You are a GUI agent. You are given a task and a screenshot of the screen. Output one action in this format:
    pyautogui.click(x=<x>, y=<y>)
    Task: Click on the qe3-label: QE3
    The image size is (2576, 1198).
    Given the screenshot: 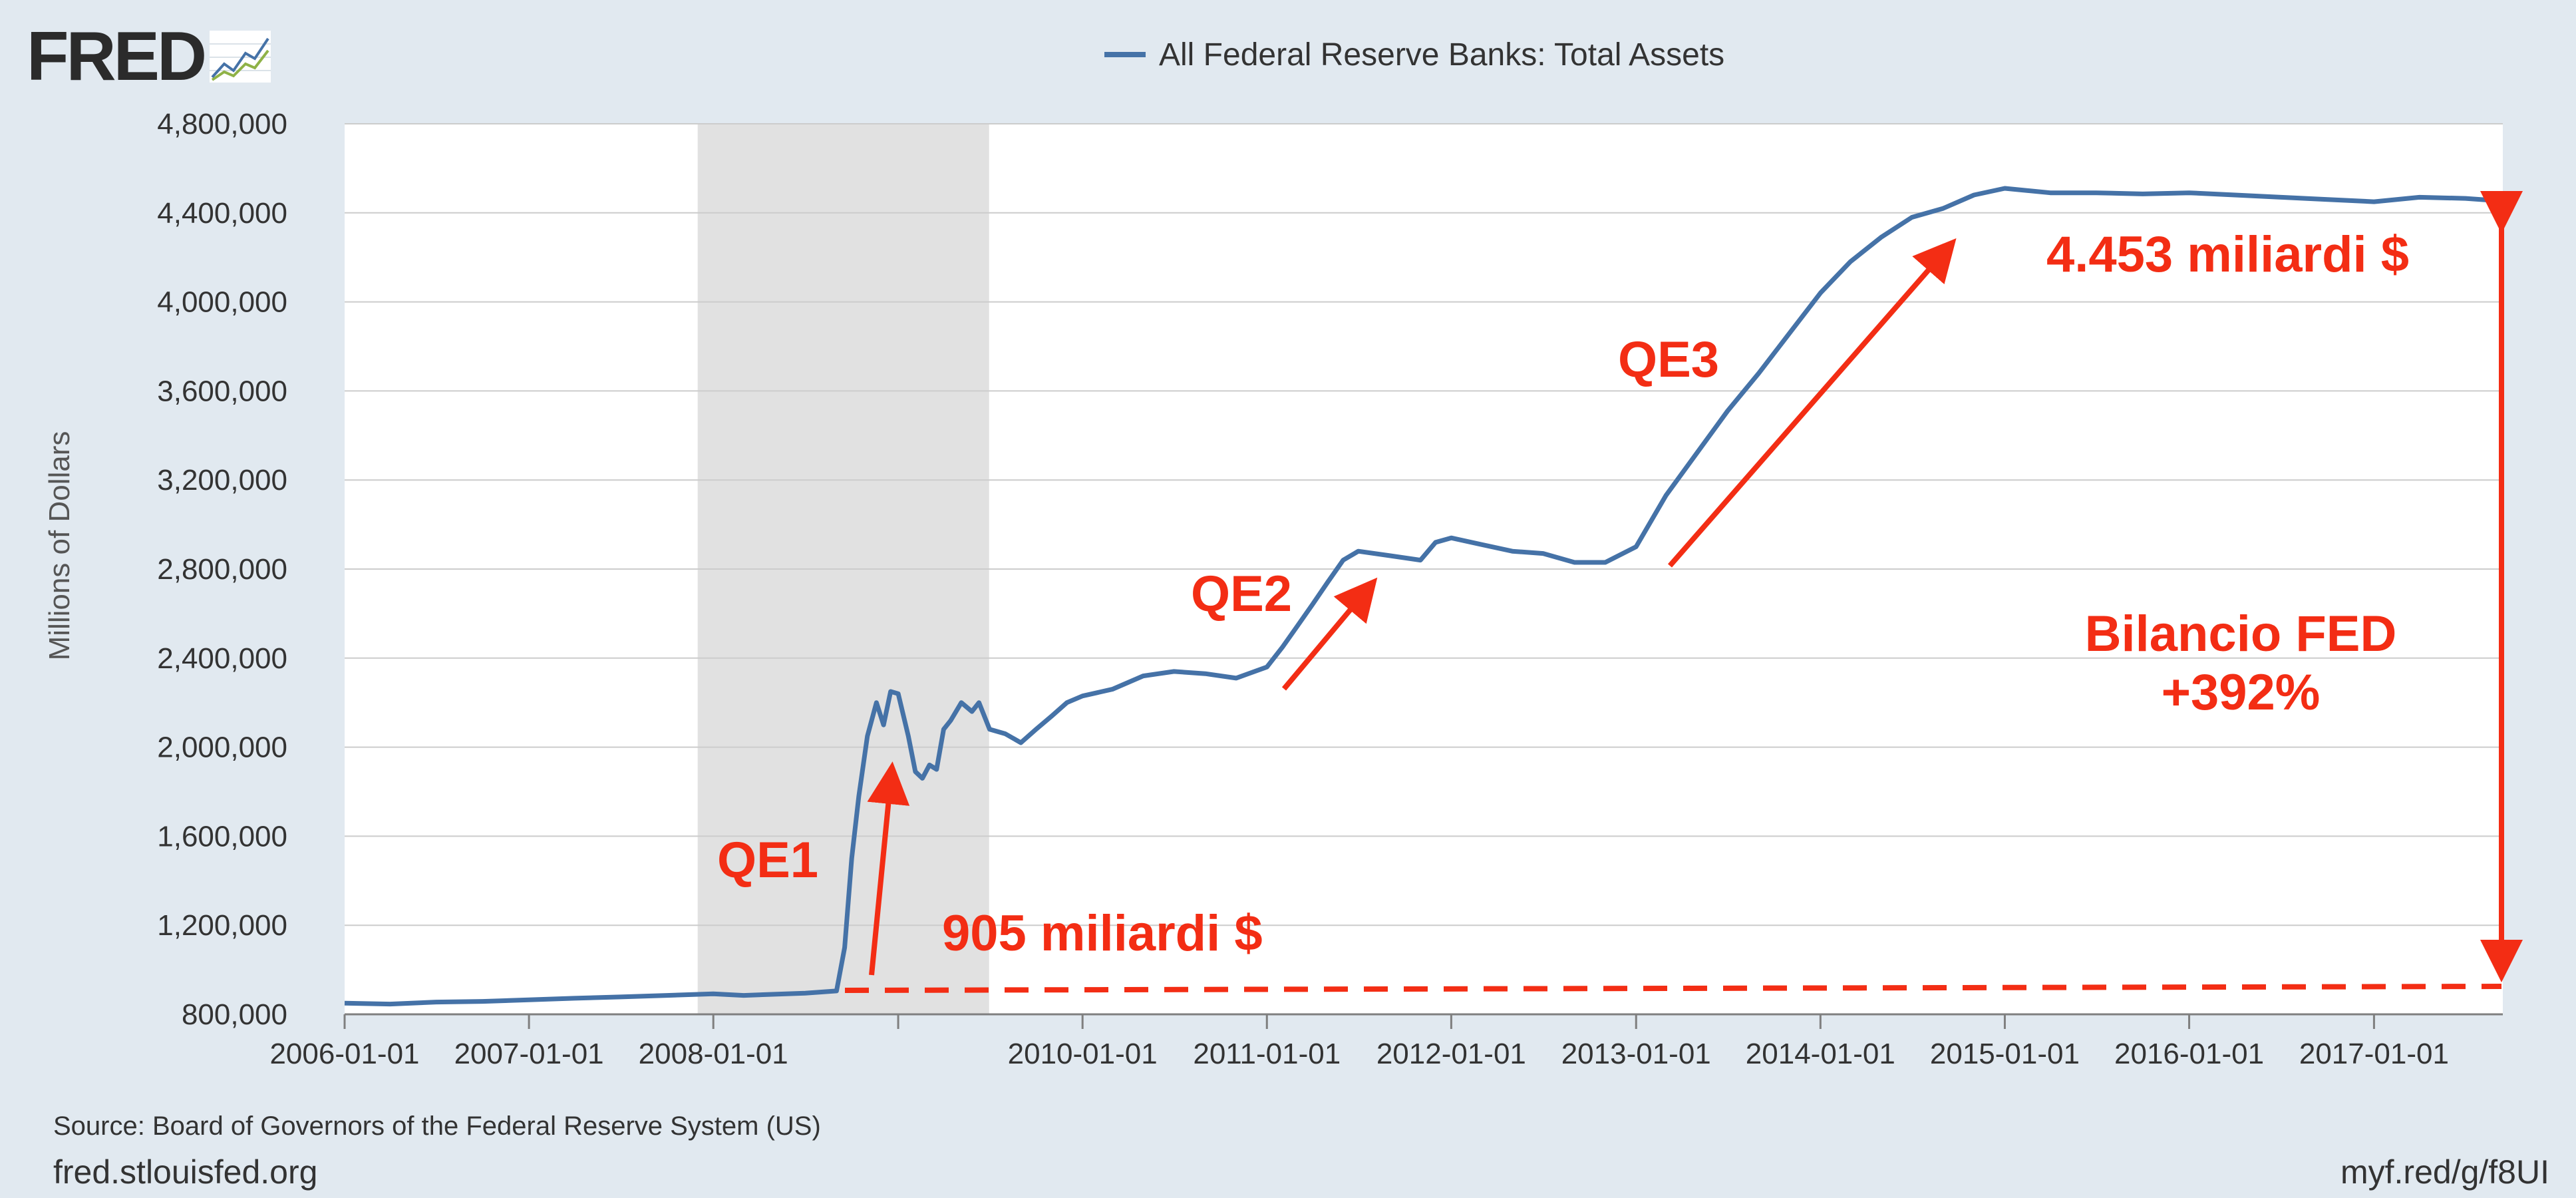 What is the action you would take?
    pyautogui.click(x=1668, y=359)
    